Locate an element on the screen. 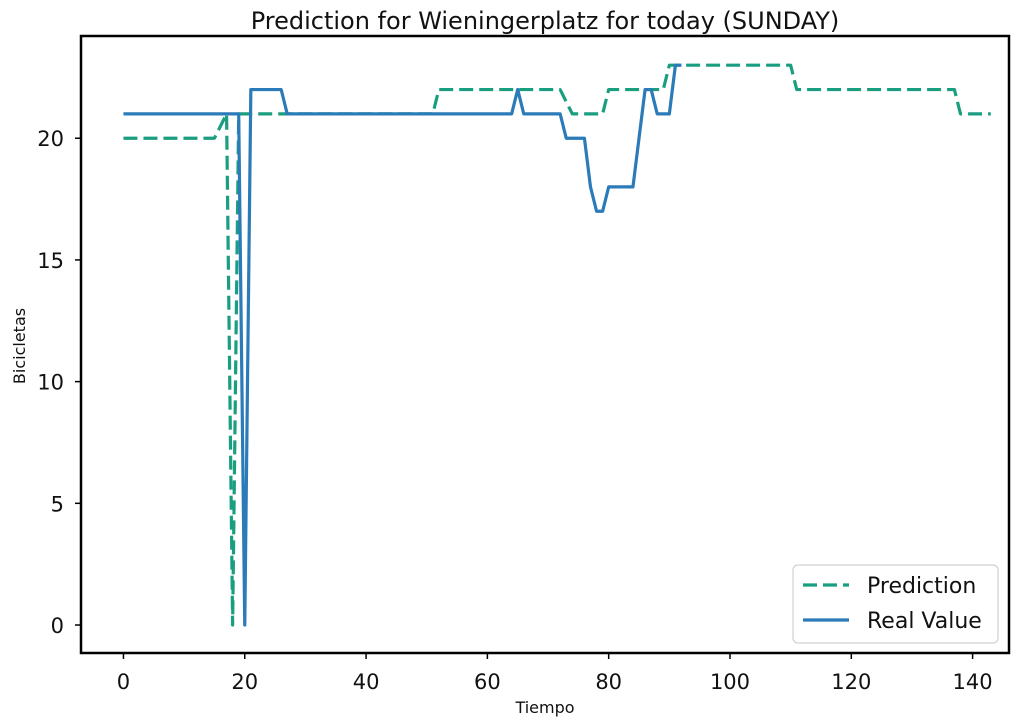  x-axis-label: Tiempo is located at coordinates (544, 707).